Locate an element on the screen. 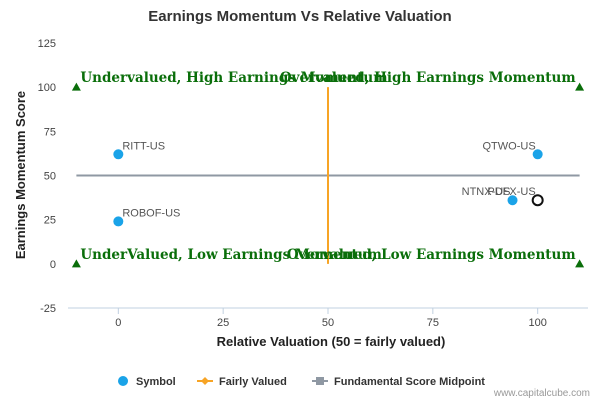 The image size is (600, 400). point-label: NTNX-US is located at coordinates (486, 192).